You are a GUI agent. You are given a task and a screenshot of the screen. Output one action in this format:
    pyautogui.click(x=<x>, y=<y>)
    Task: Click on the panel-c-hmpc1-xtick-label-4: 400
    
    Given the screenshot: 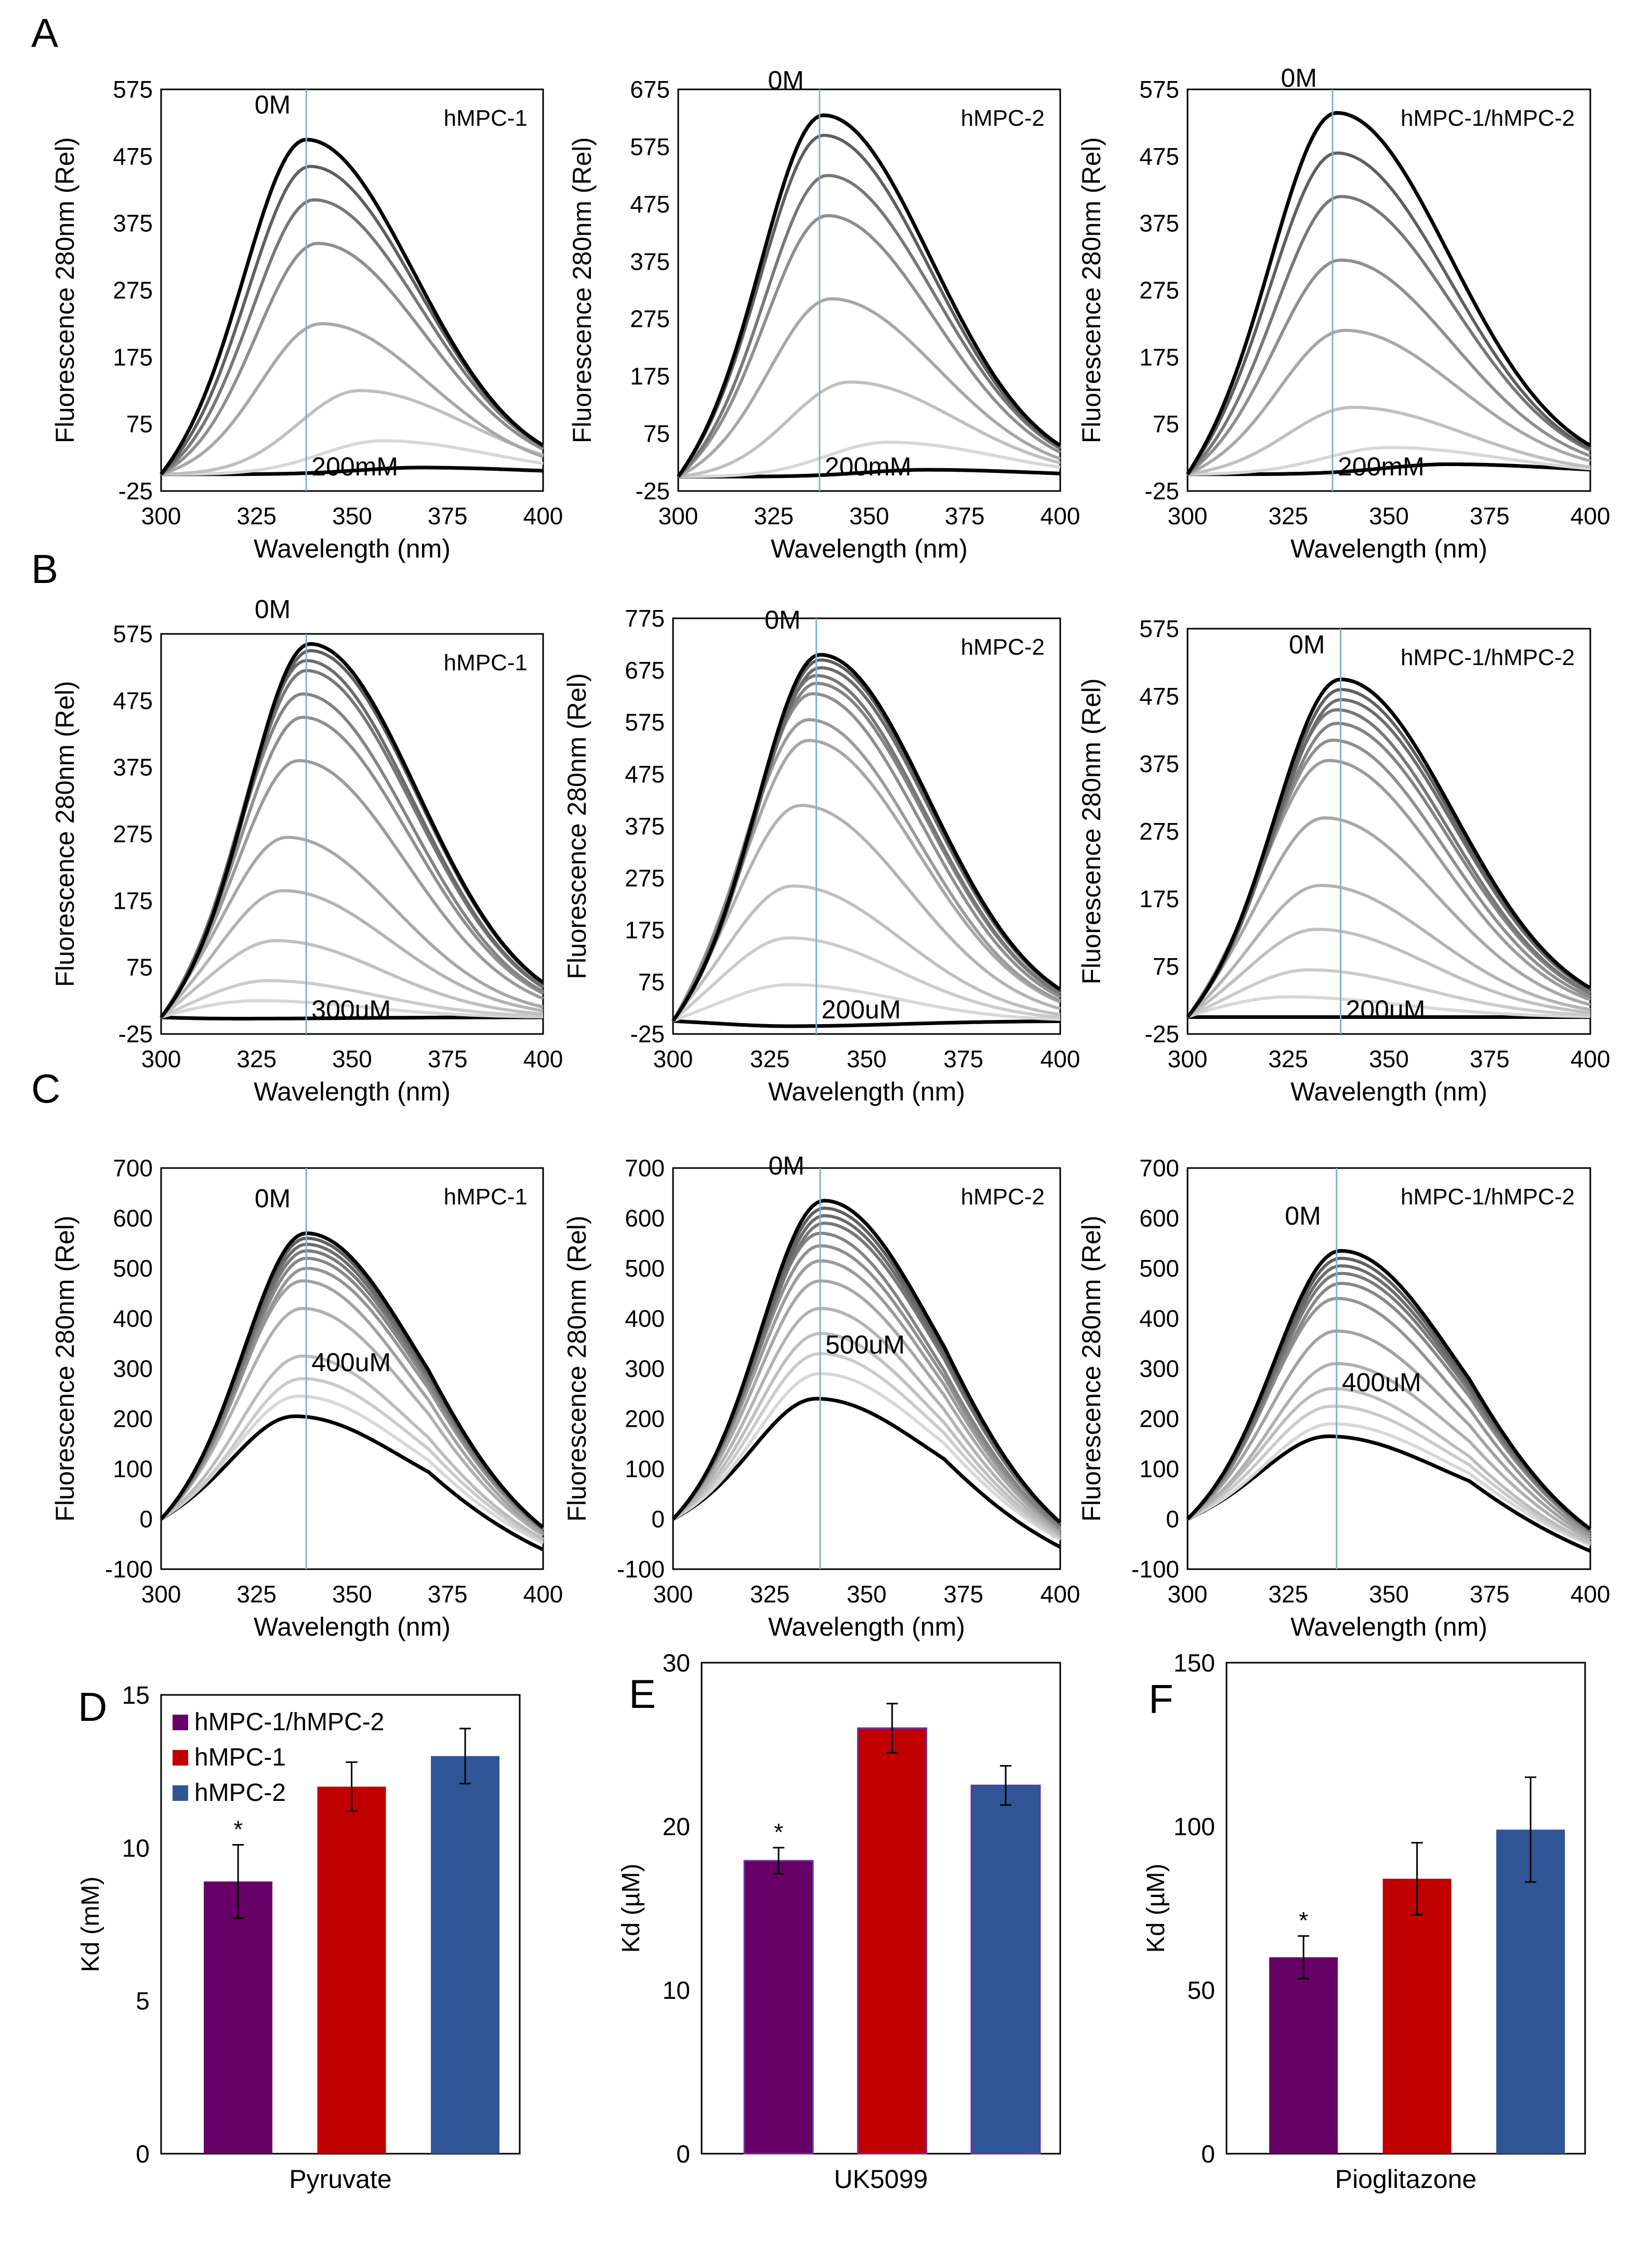 What is the action you would take?
    pyautogui.click(x=543, y=1595)
    